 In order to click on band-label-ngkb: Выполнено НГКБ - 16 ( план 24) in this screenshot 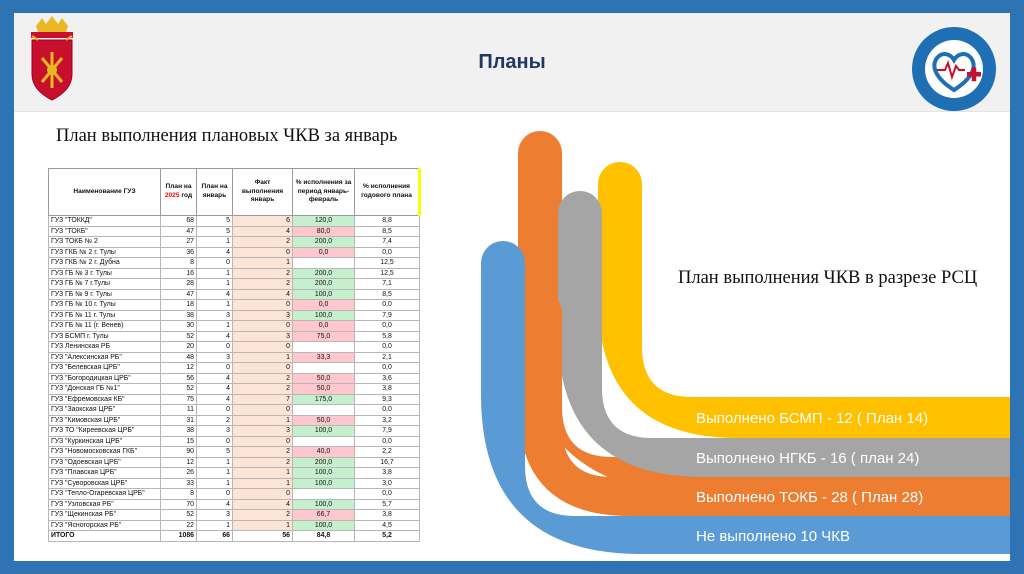, I will do `click(808, 458)`.